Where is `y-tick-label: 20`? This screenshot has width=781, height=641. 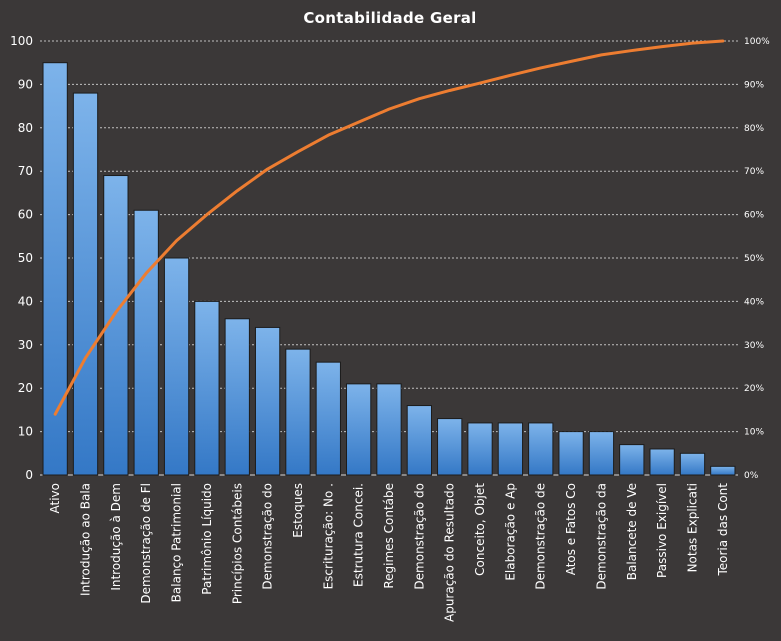 y-tick-label: 20 is located at coordinates (25, 388).